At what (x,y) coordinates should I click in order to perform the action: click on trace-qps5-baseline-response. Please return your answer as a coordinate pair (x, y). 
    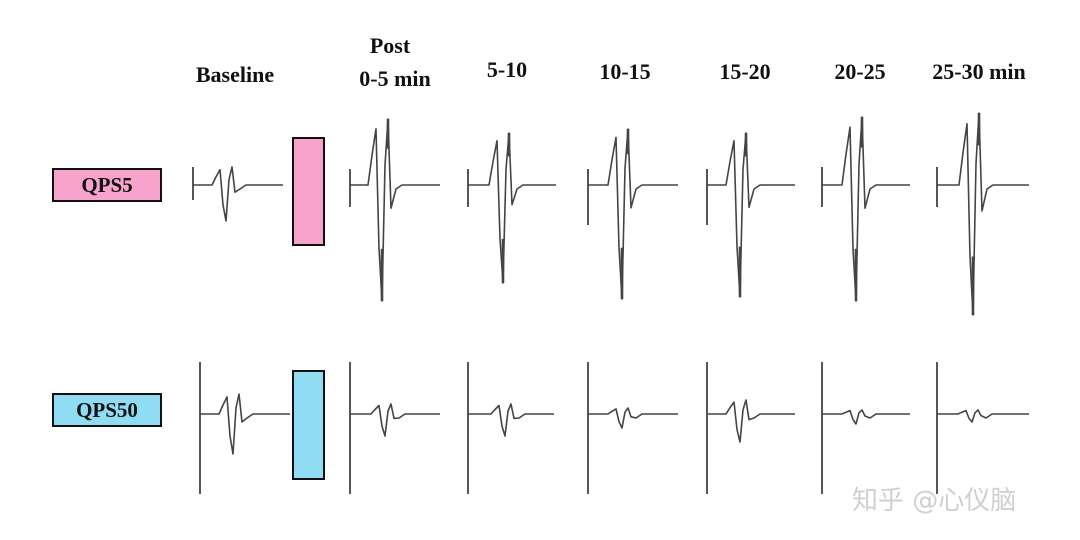
    Looking at the image, I should click on (238, 194).